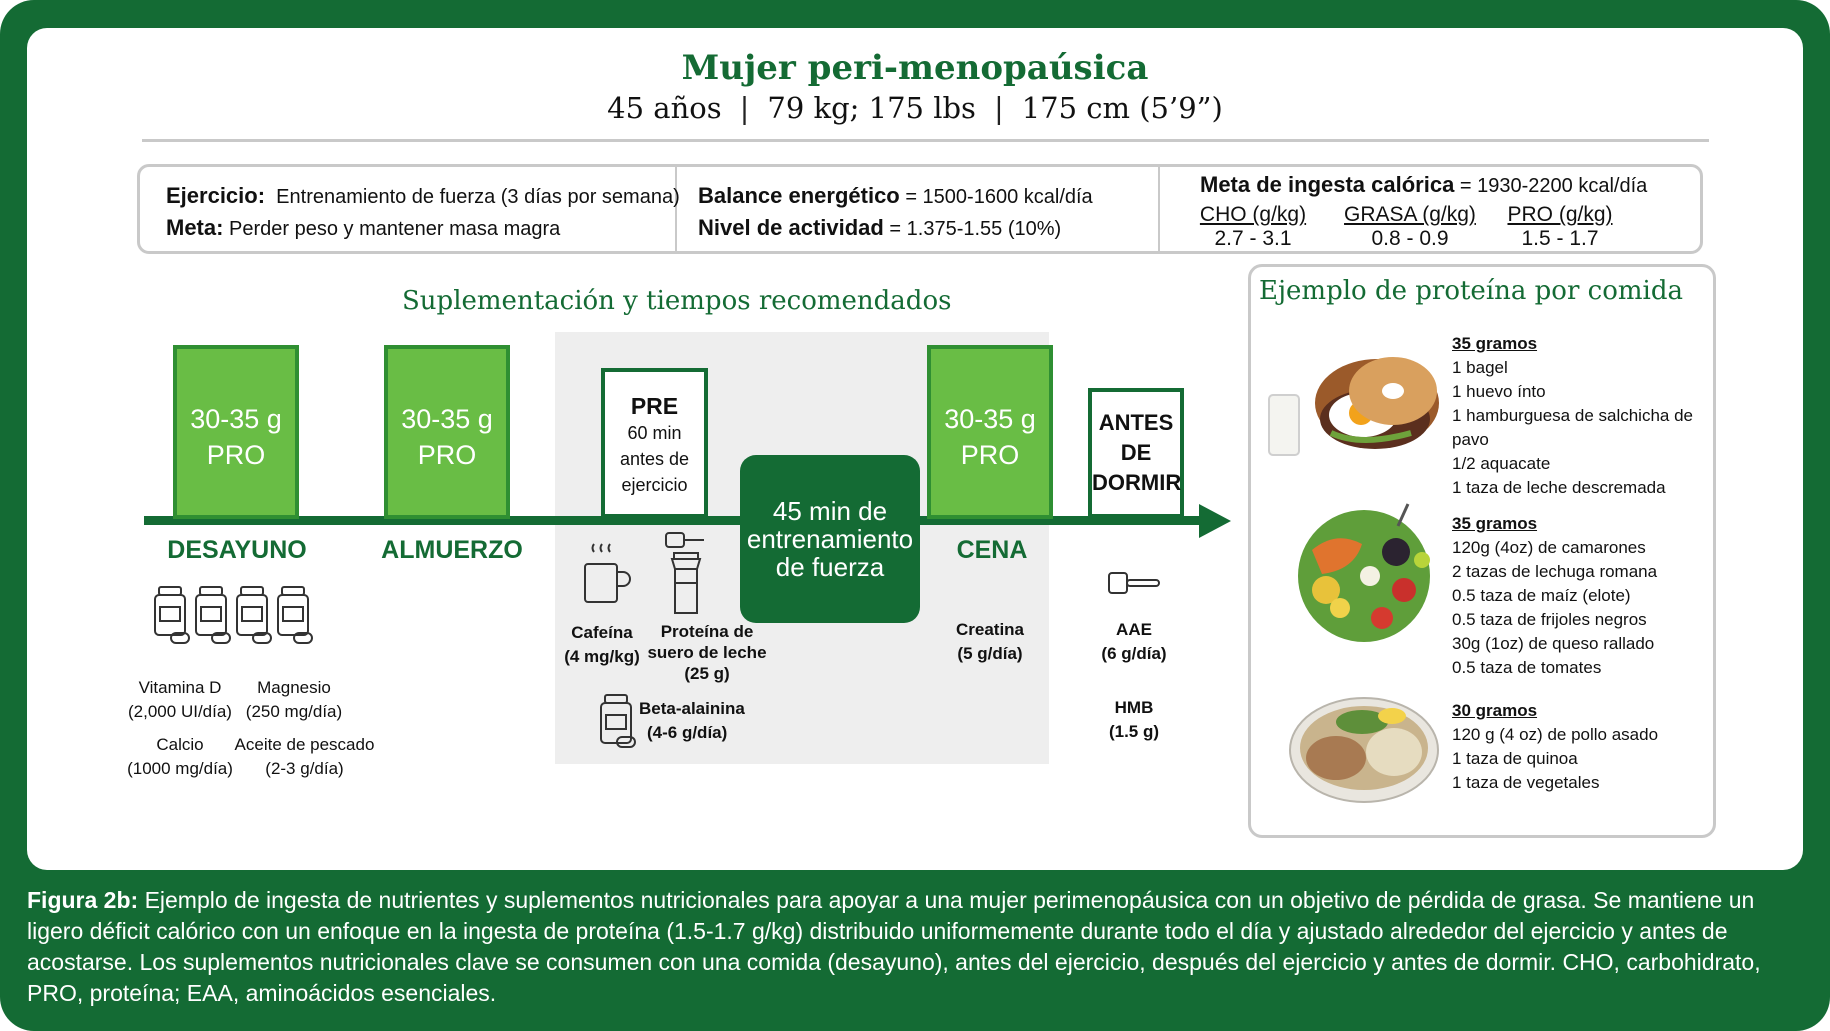  What do you see at coordinates (1555, 734) in the screenshot?
I see `meal-item: 120 g (4 oz) de pollo asado` at bounding box center [1555, 734].